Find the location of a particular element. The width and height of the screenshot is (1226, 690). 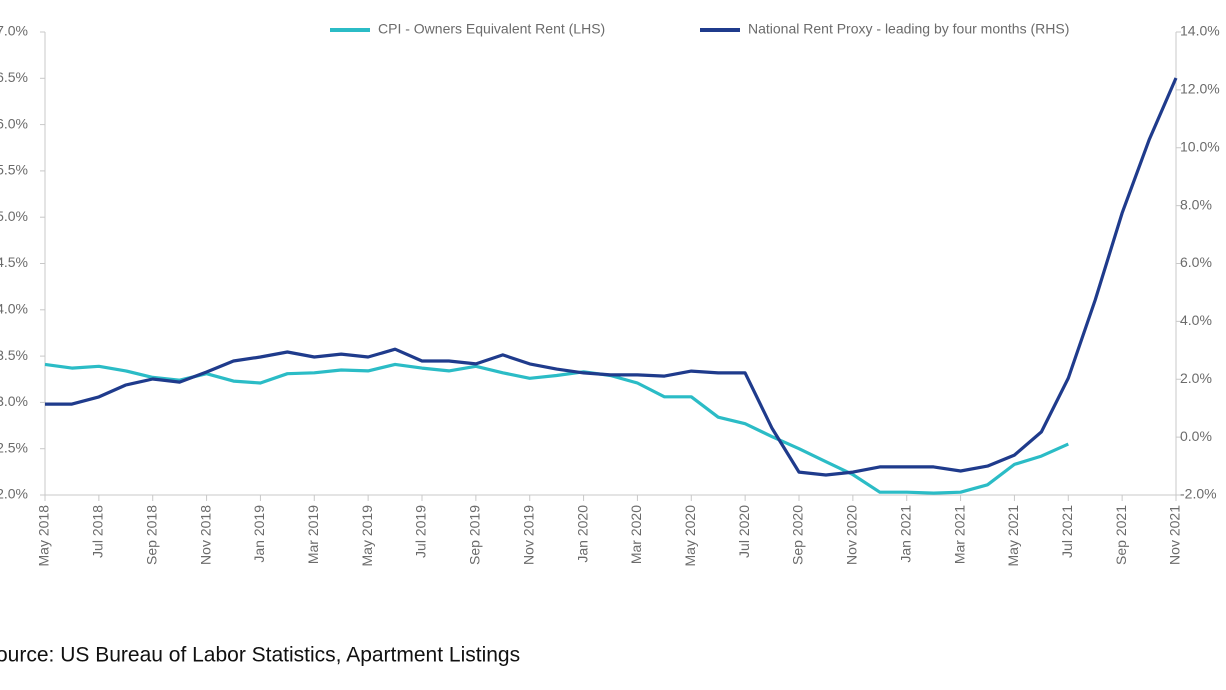

y-tick-label: 4.5% is located at coordinates (14, 262).